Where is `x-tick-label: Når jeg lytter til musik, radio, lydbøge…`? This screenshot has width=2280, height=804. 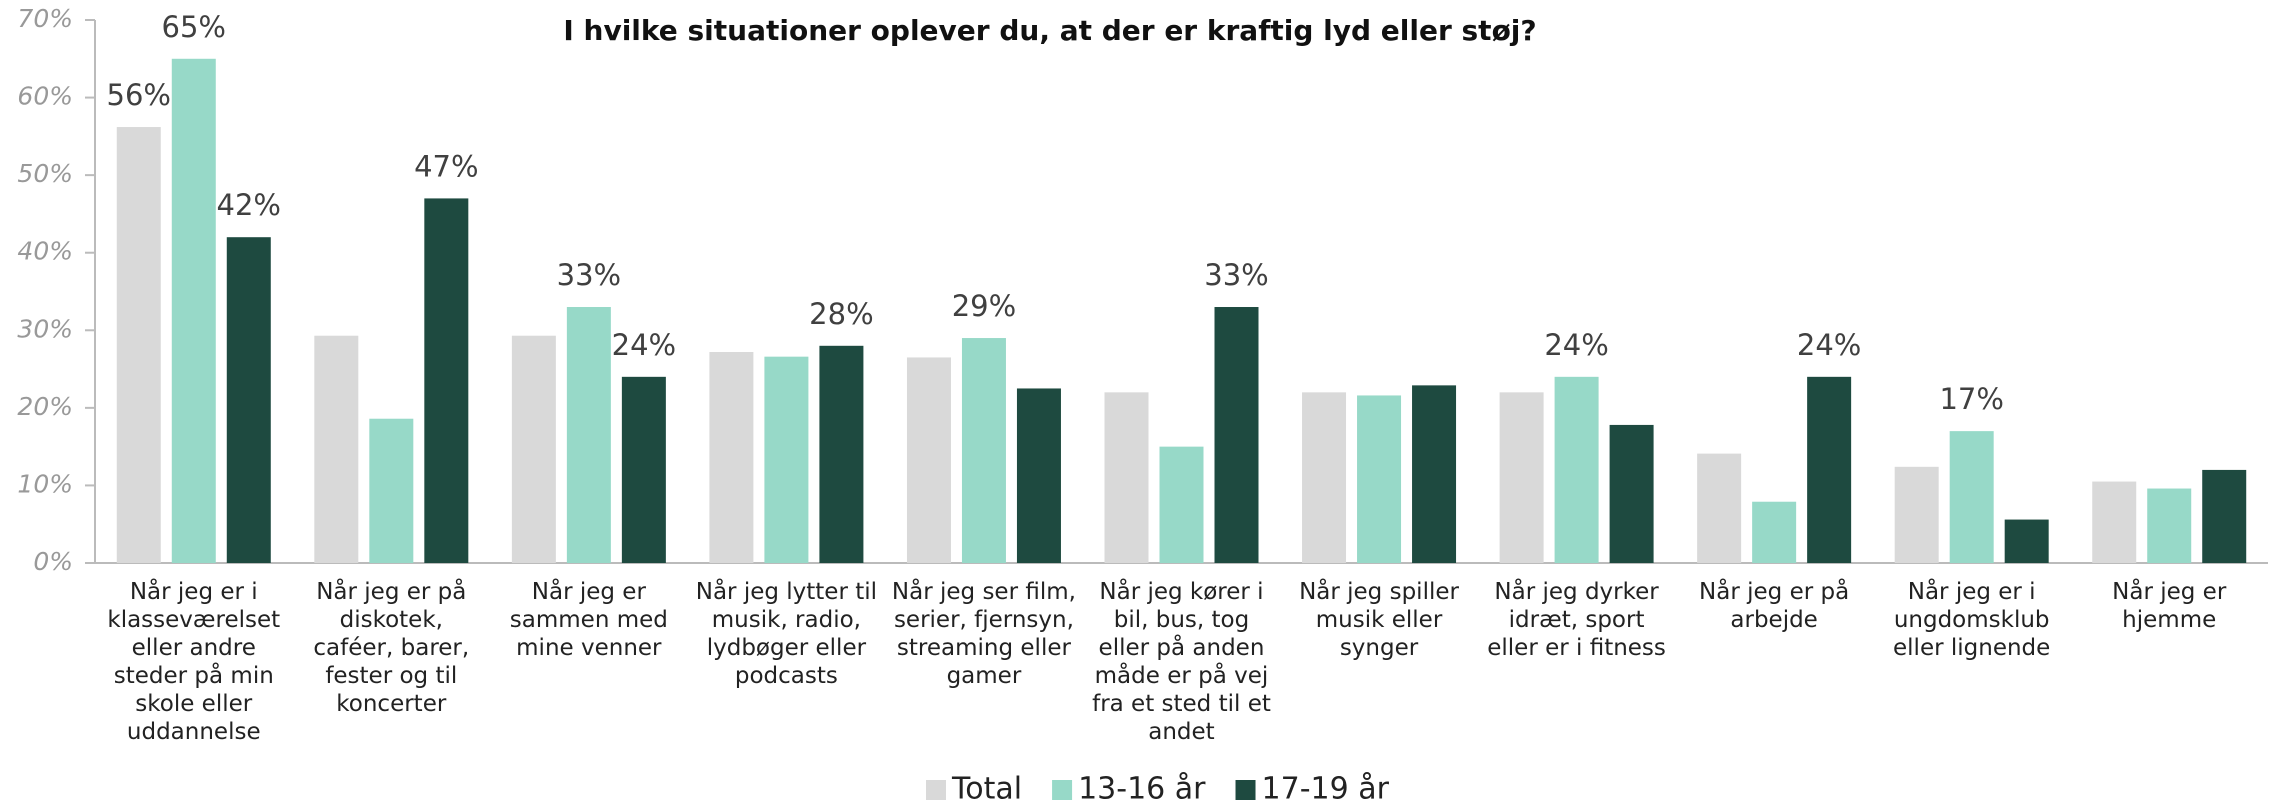 x-tick-label: Når jeg lytter til musik, radio, lydbøge… is located at coordinates (786, 634).